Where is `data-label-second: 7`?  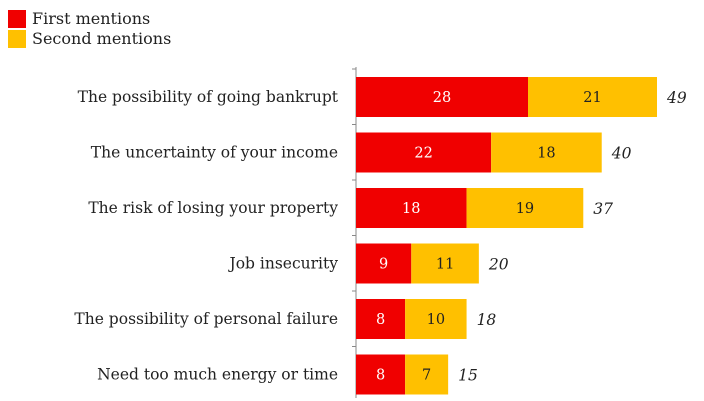
data-label-second: 7 is located at coordinates (426, 376).